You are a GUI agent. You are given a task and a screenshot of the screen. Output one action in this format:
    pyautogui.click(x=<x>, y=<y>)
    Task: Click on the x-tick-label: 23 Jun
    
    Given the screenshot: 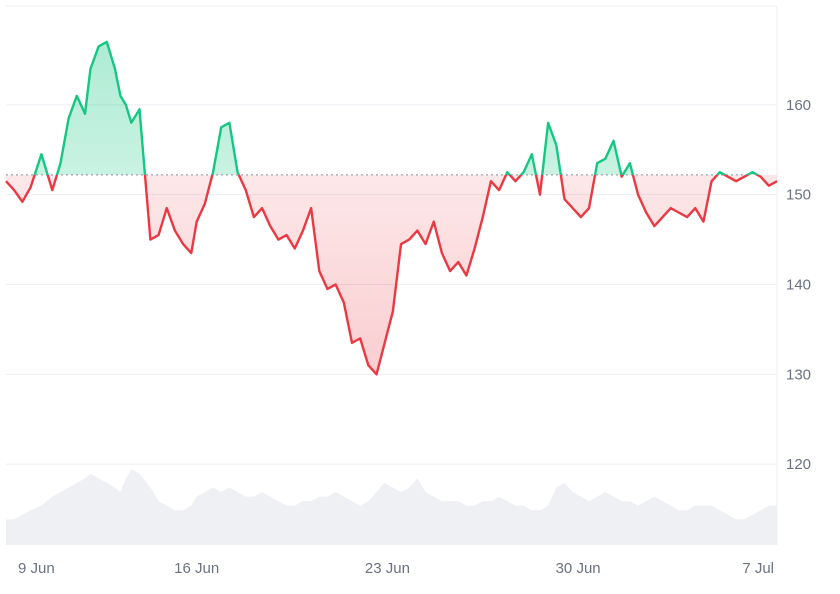 What is the action you would take?
    pyautogui.click(x=387, y=568)
    